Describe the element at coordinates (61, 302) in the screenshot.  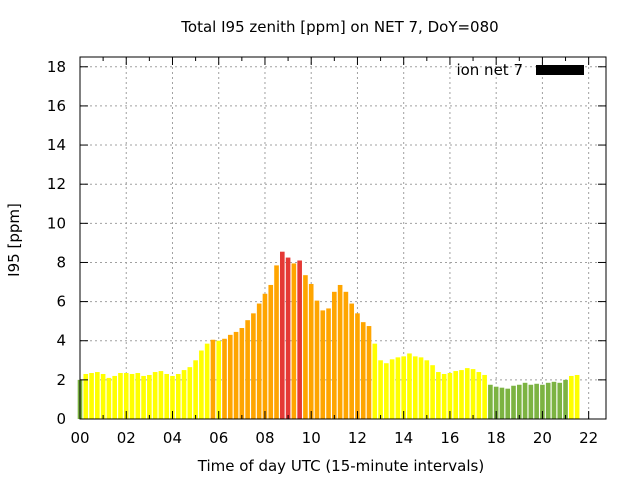
I see `y-tick-label: 6` at that location.